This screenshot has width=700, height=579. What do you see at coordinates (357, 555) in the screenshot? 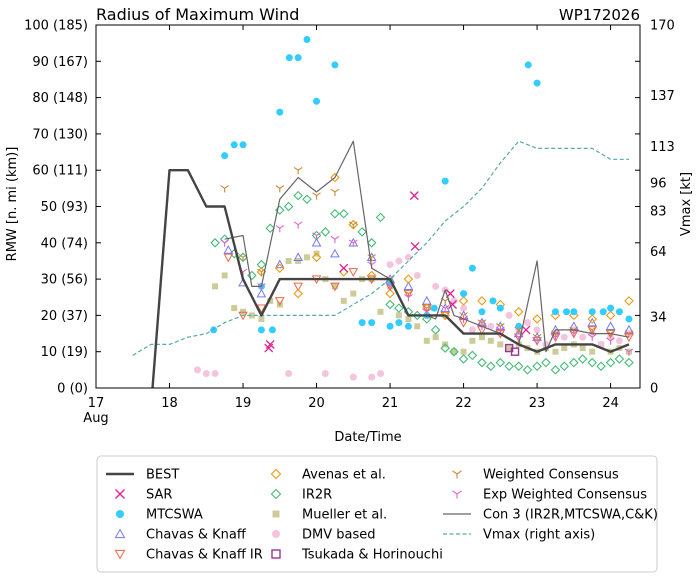
I see `legend-item-tsukada-horinouchi: Tsukada & Horinouchi` at bounding box center [357, 555].